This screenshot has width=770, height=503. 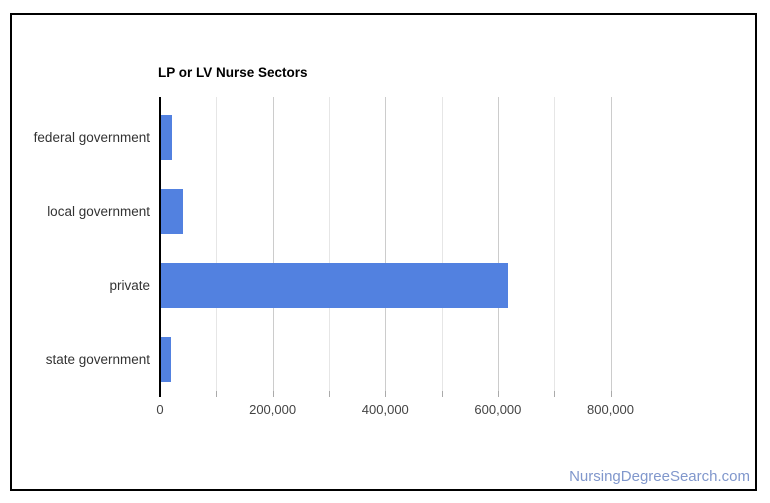 I want to click on x-tick-label: 0, so click(x=160, y=409).